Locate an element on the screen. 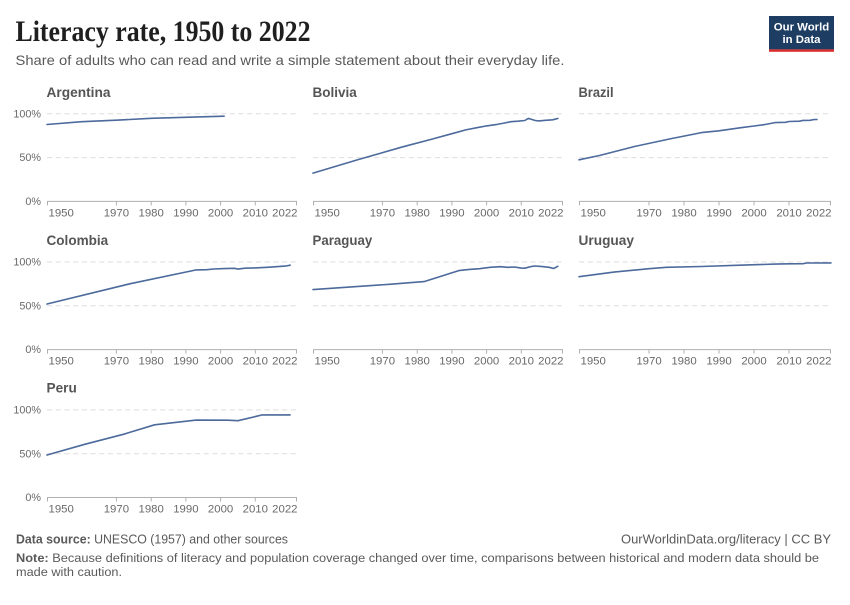 The width and height of the screenshot is (850, 605). svg-text: Literacy rate, 1950 to 2022 is located at coordinates (163, 32).